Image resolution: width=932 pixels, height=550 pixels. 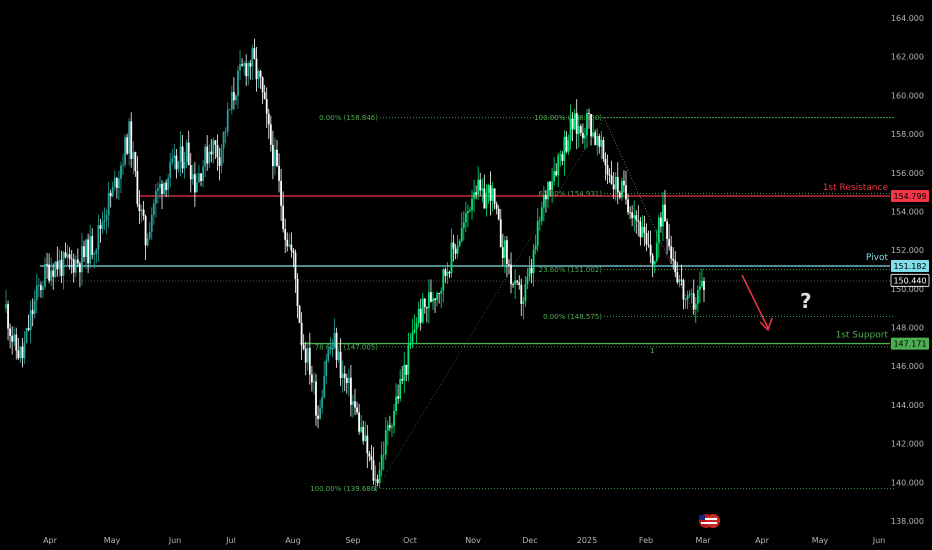 What do you see at coordinates (112, 540) in the screenshot?
I see `x-tick-label: May` at bounding box center [112, 540].